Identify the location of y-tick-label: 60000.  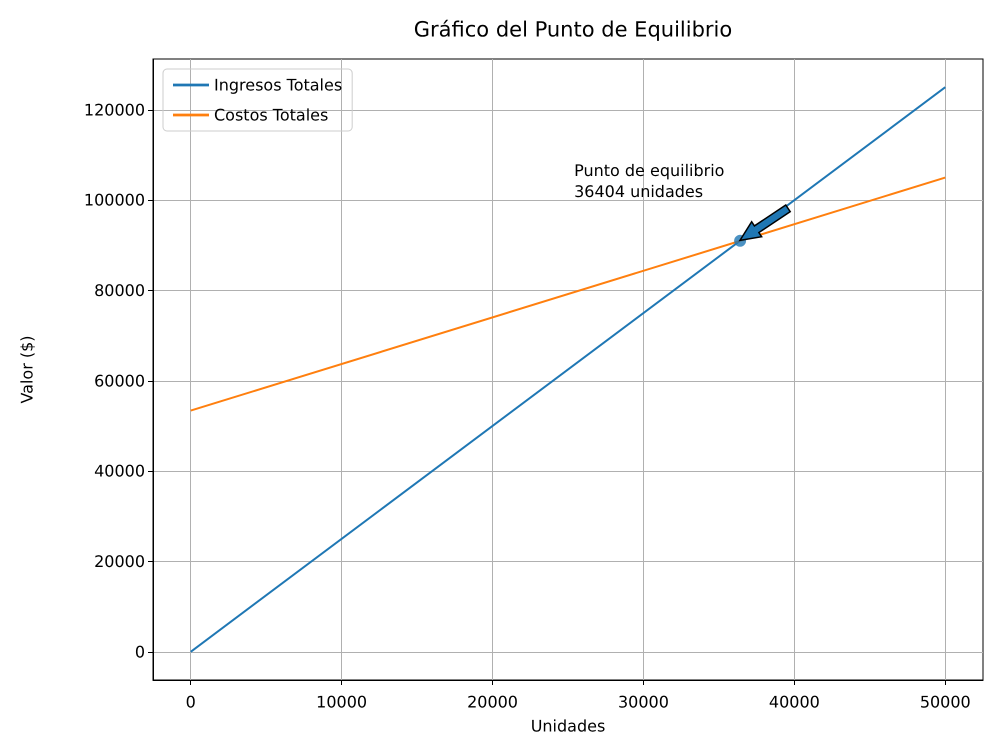
(119, 380).